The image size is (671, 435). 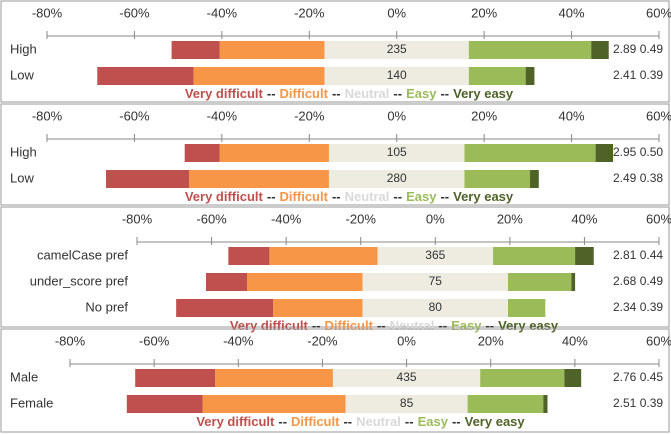 What do you see at coordinates (22, 177) in the screenshot?
I see `category-label: Low` at bounding box center [22, 177].